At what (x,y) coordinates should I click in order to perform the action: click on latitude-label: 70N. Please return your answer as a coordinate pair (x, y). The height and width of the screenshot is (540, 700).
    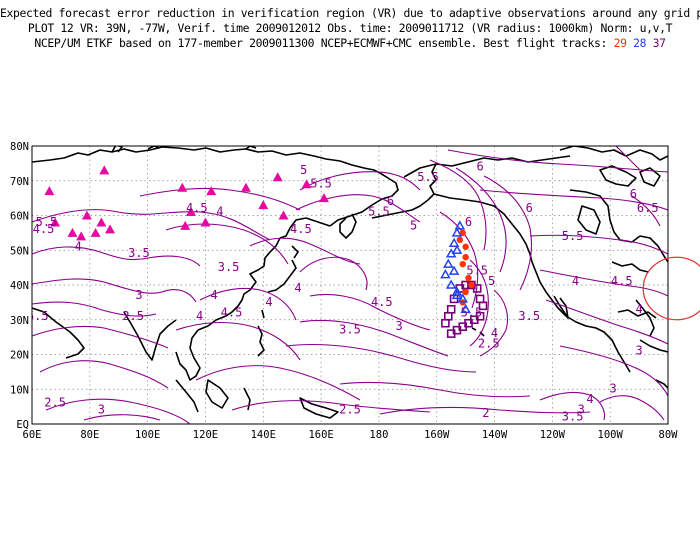
    Looking at the image, I should click on (19, 182).